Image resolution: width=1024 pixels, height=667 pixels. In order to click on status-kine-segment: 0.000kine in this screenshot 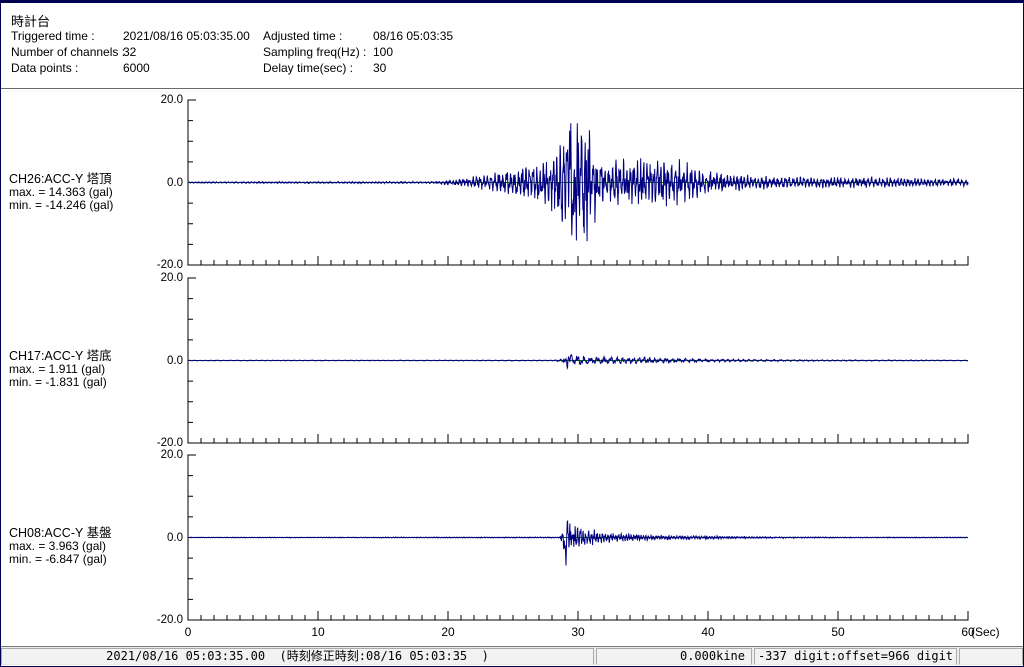, I will do `click(674, 656)`.